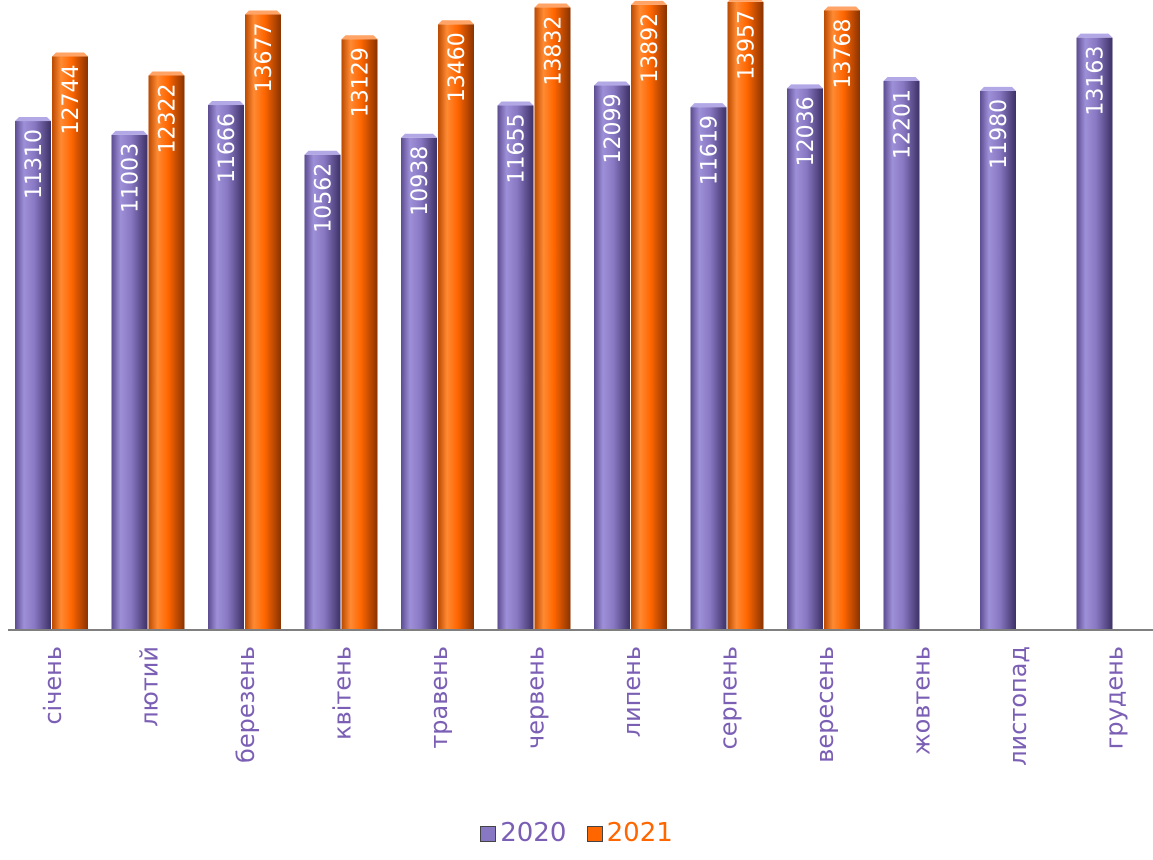  I want to click on data-label-2020-8: 11619, so click(710, 150).